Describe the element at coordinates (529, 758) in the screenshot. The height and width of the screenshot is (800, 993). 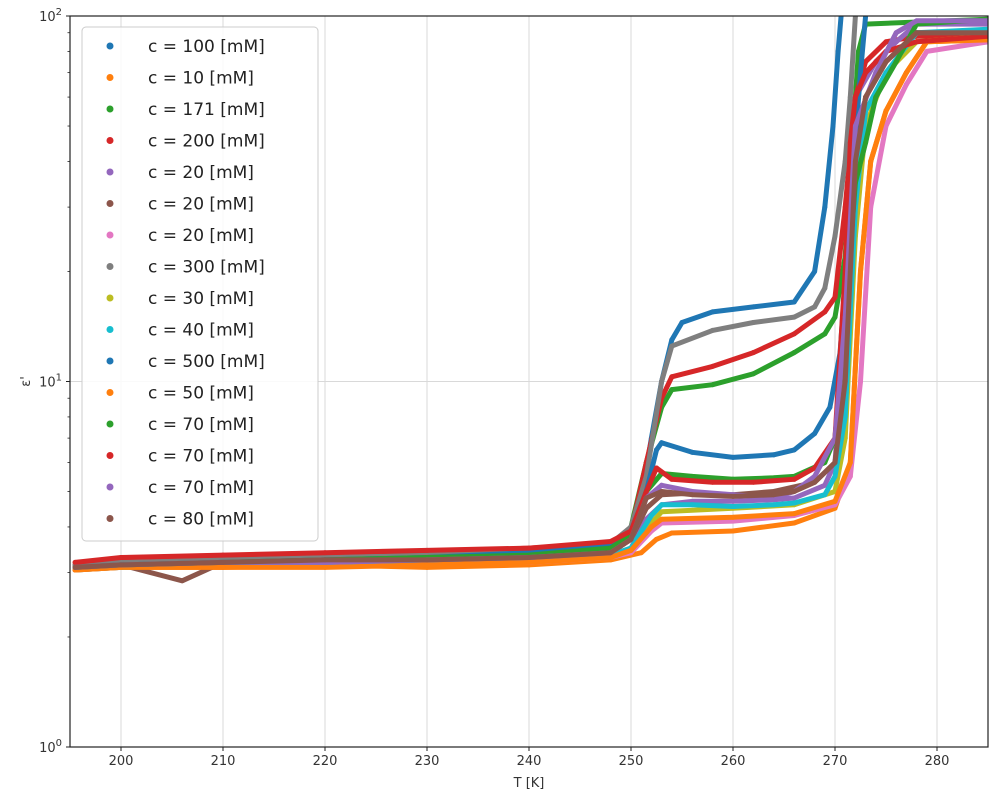
I see `x-axis: 200 210 220 230 240 250 260 270 280` at that location.